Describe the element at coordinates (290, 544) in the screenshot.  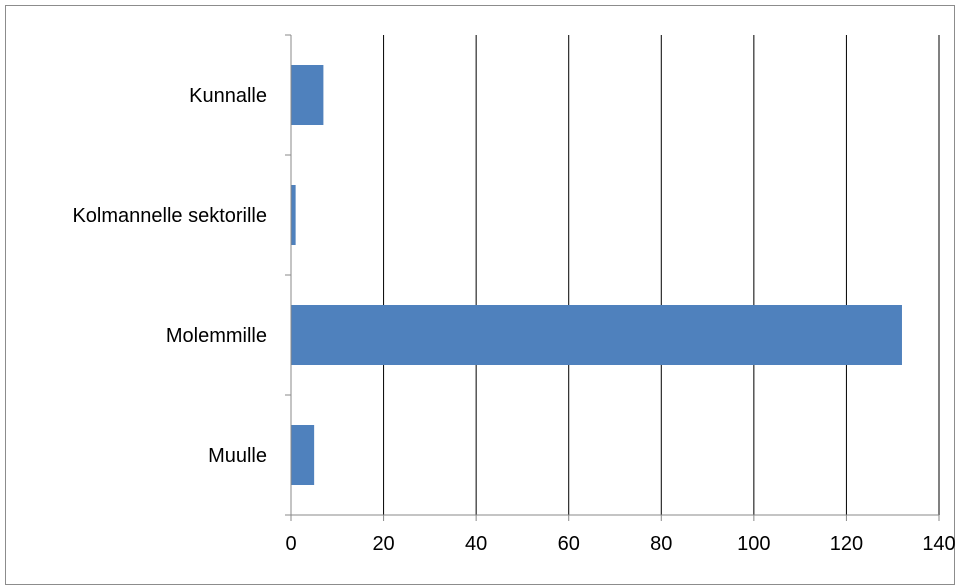
I see `x-tick-label: 0` at that location.